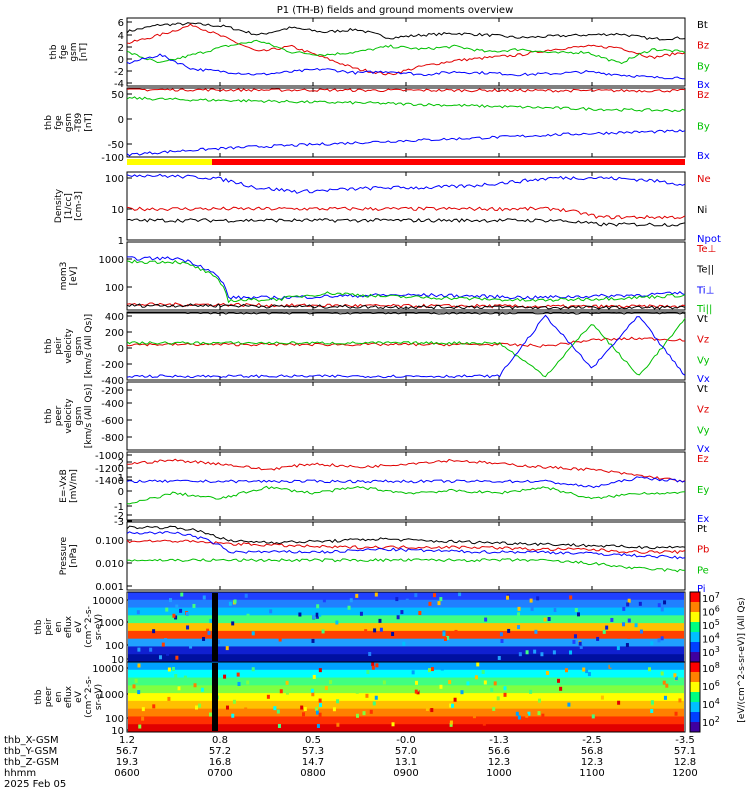 This screenshot has width=750, height=804. I want to click on panel-4-ytick-label: 200, so click(114, 333).